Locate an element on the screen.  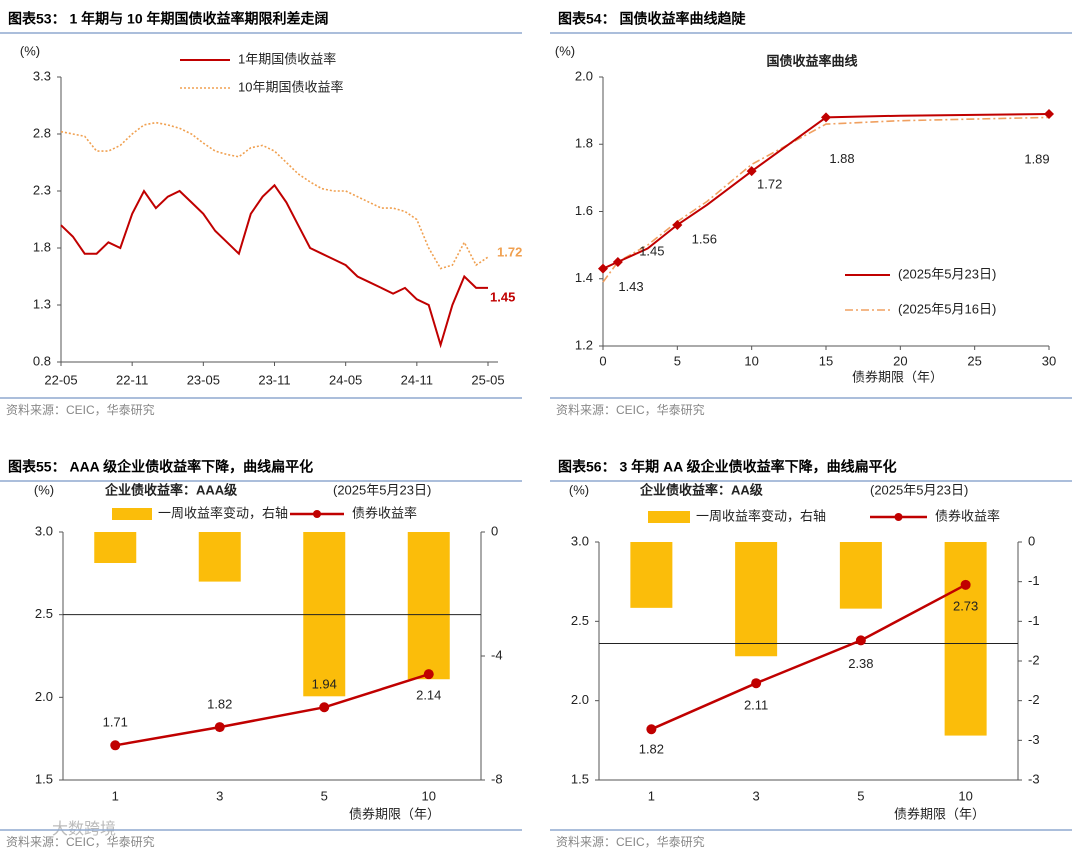
x-tick-label: 22-11 is located at coordinates (132, 379).